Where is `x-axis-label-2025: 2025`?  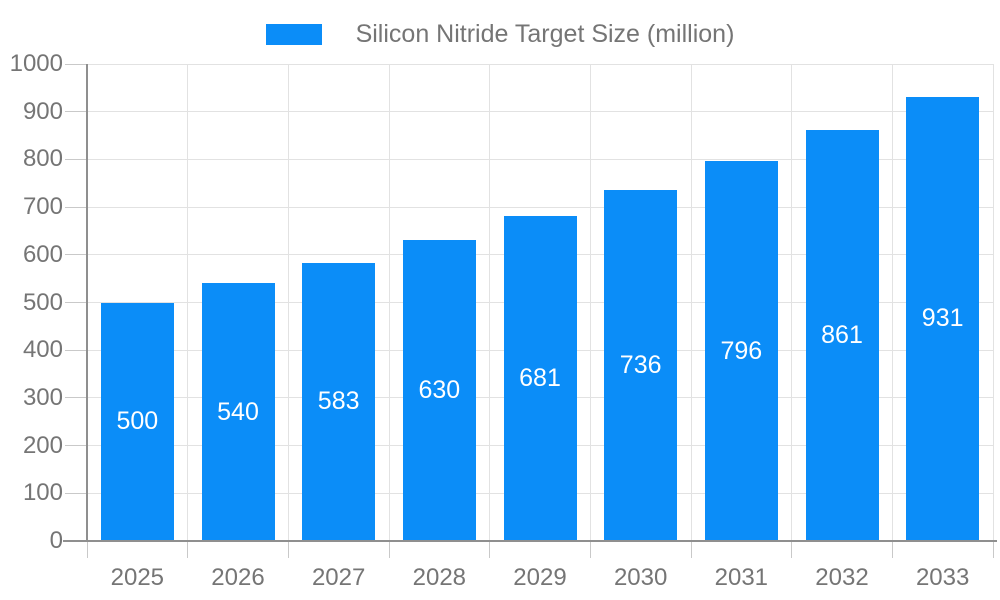
x-axis-label-2025: 2025 is located at coordinates (137, 577).